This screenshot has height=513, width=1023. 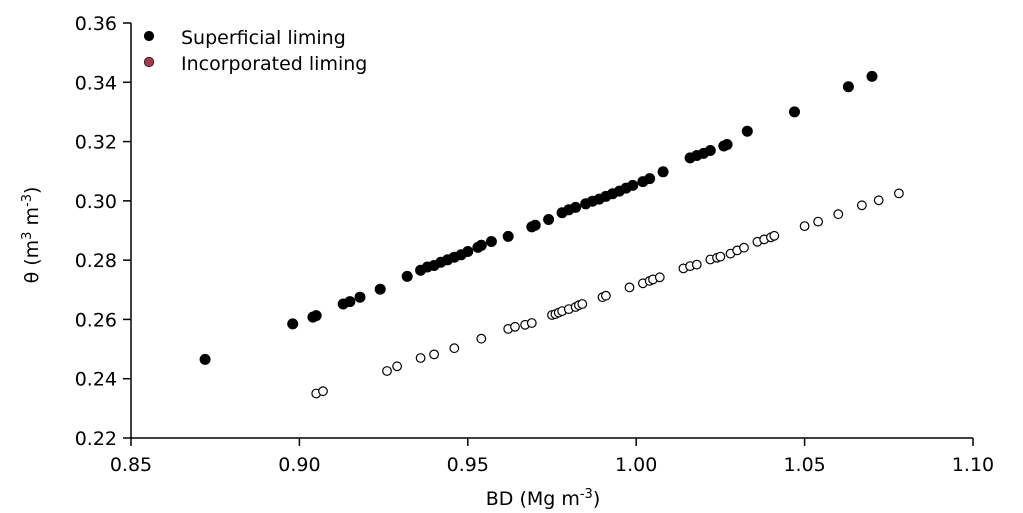 I want to click on x-tick-label: 0.85, so click(x=131, y=465).